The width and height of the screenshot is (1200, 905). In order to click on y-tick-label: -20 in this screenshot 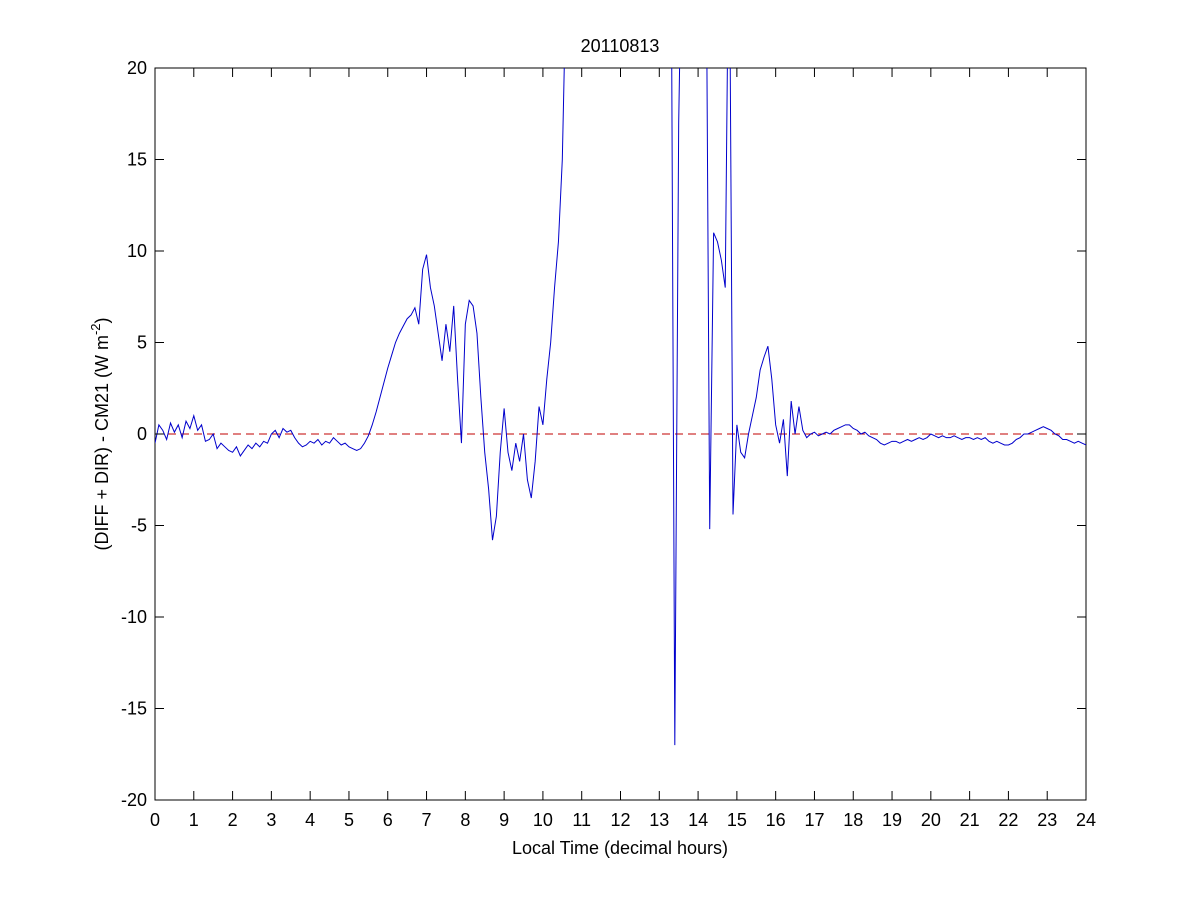, I will do `click(134, 800)`.